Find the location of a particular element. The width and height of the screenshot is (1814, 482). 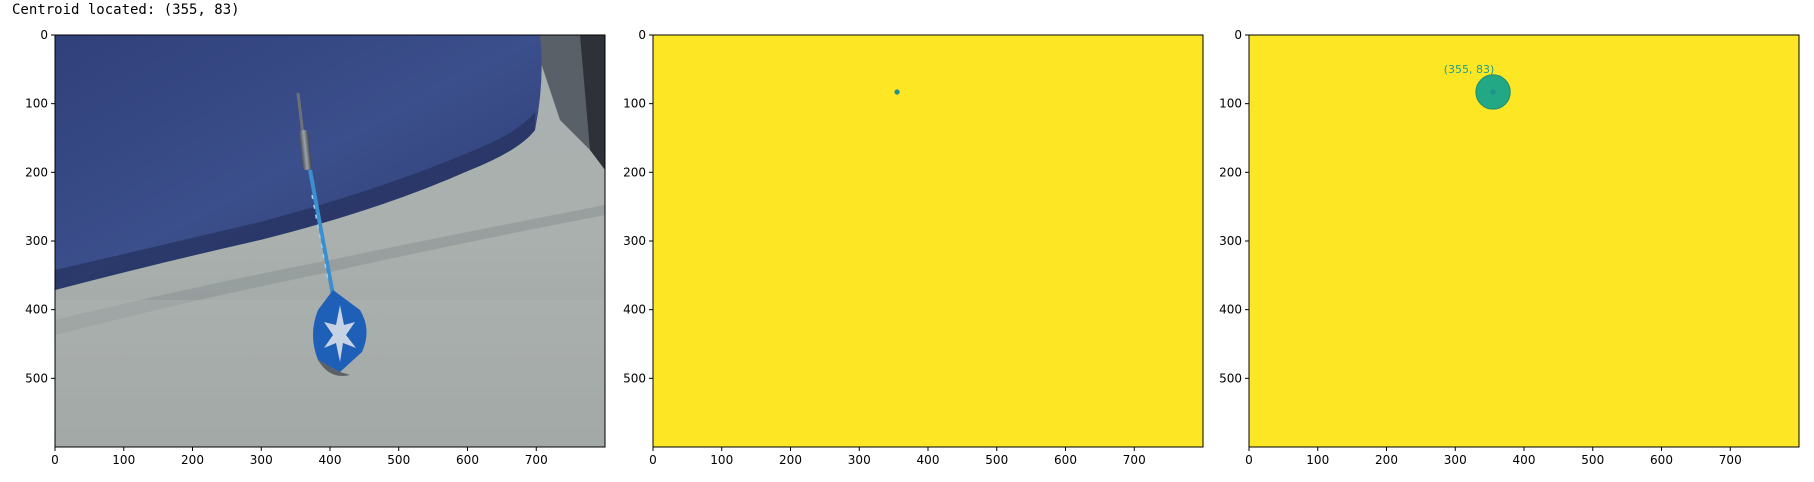

mask-marks is located at coordinates (897, 92).